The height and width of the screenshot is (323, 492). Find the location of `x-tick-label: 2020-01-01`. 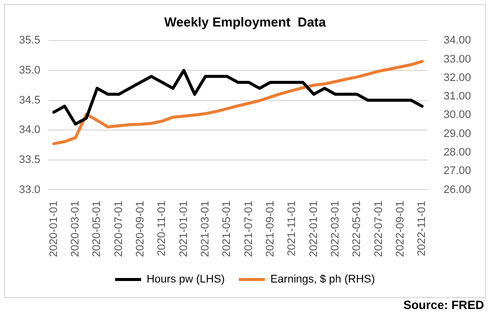

x-tick-label: 2020-01-01 is located at coordinates (54, 229).